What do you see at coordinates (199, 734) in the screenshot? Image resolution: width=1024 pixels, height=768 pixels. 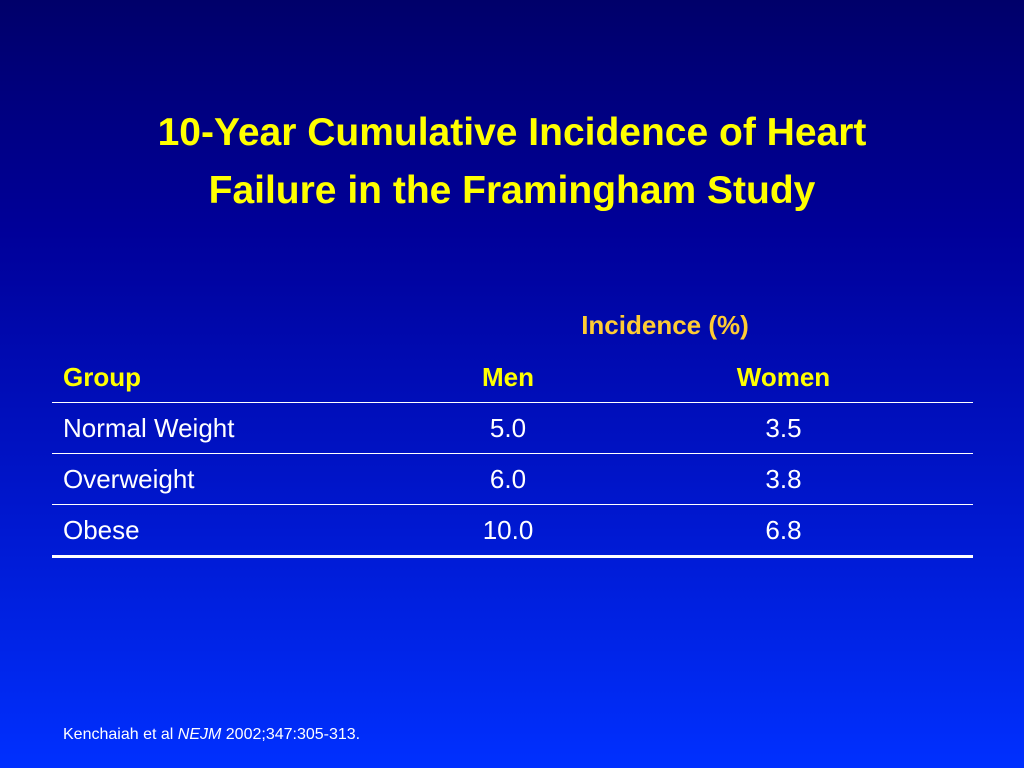 I see `citation-journal: NEJM` at bounding box center [199, 734].